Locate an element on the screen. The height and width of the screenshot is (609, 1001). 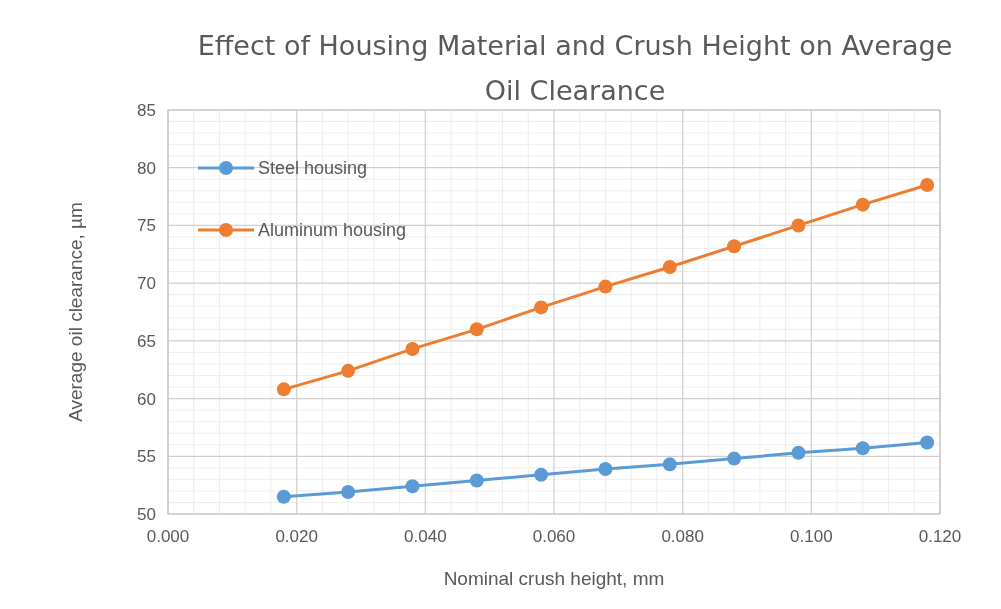
y-tick-label: 60 is located at coordinates (146, 399).